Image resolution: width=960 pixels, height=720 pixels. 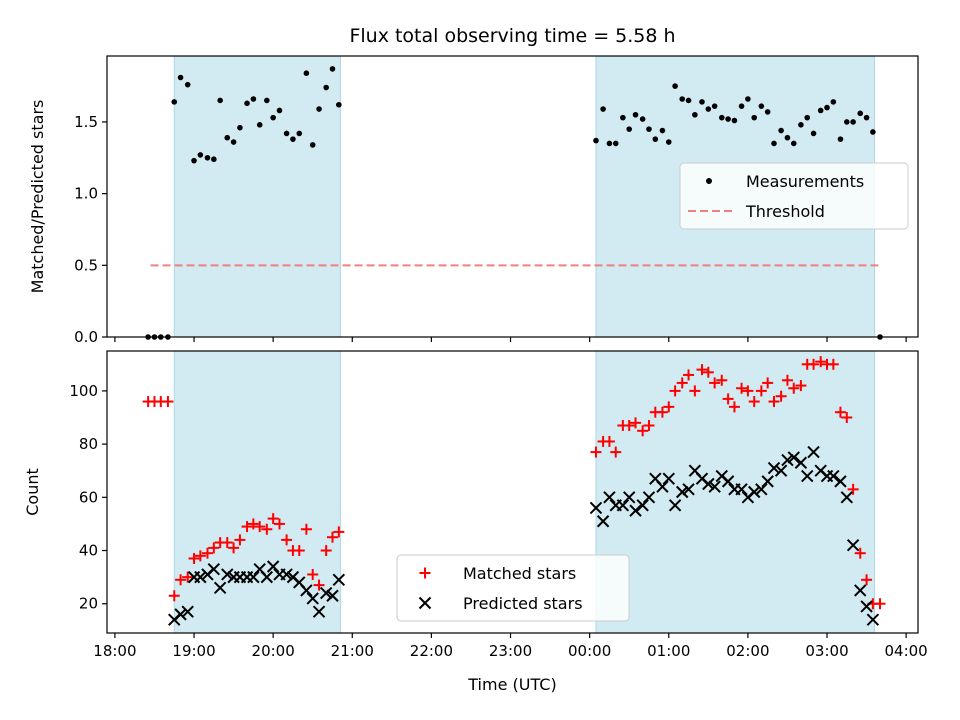 I want to click on legend-label-threshold: Threshold, so click(x=785, y=211).